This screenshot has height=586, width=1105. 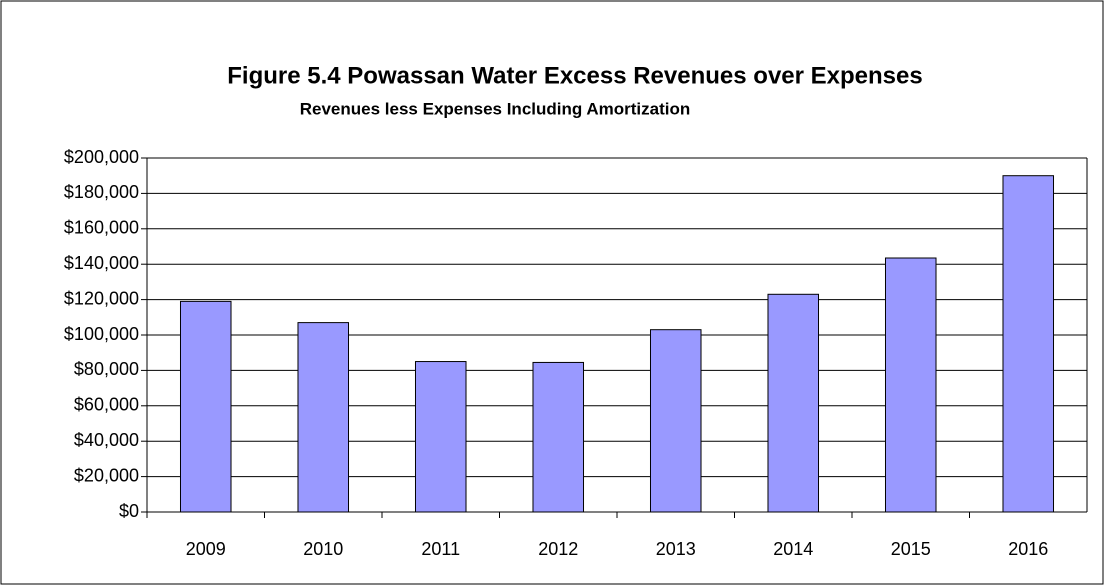 I want to click on x-tick-label: 2014, so click(x=793, y=549).